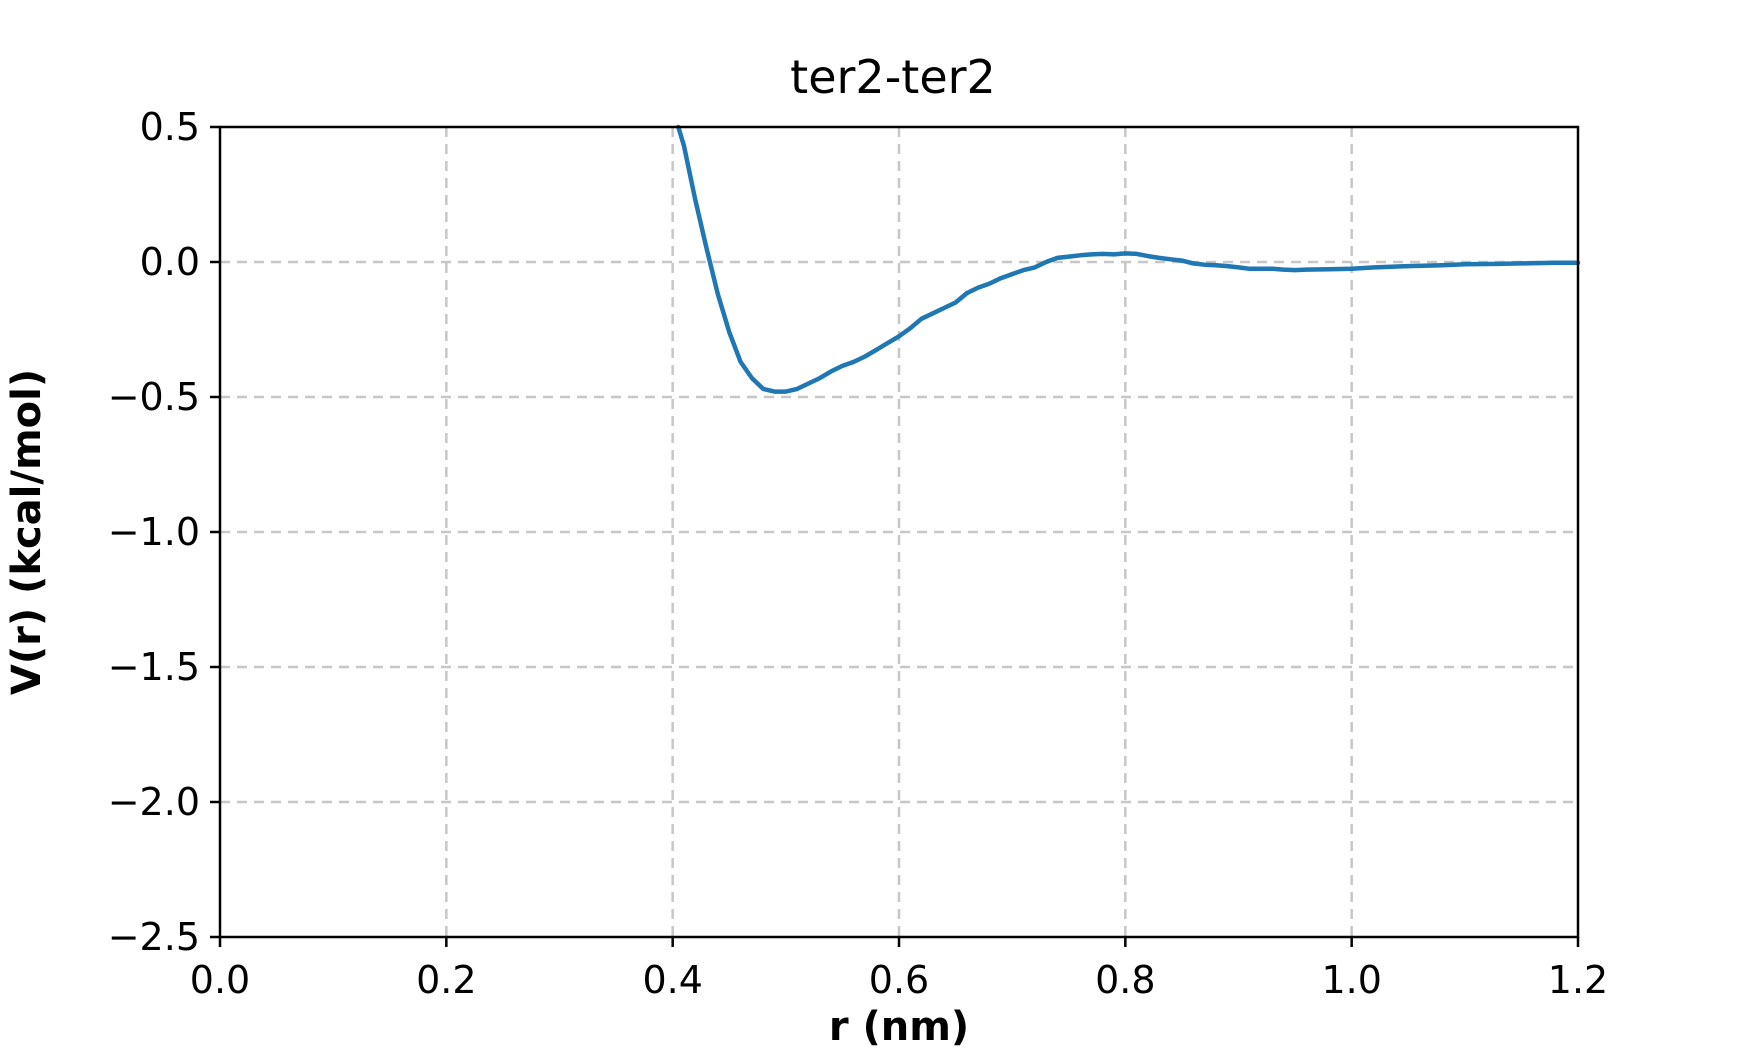 The image size is (1750, 1050). What do you see at coordinates (170, 262) in the screenshot?
I see `y-tick-label: 0.0` at bounding box center [170, 262].